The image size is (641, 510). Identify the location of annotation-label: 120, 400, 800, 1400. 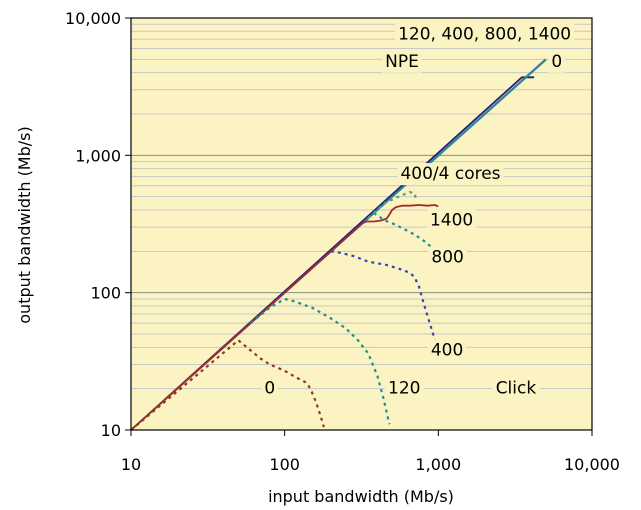
(484, 34).